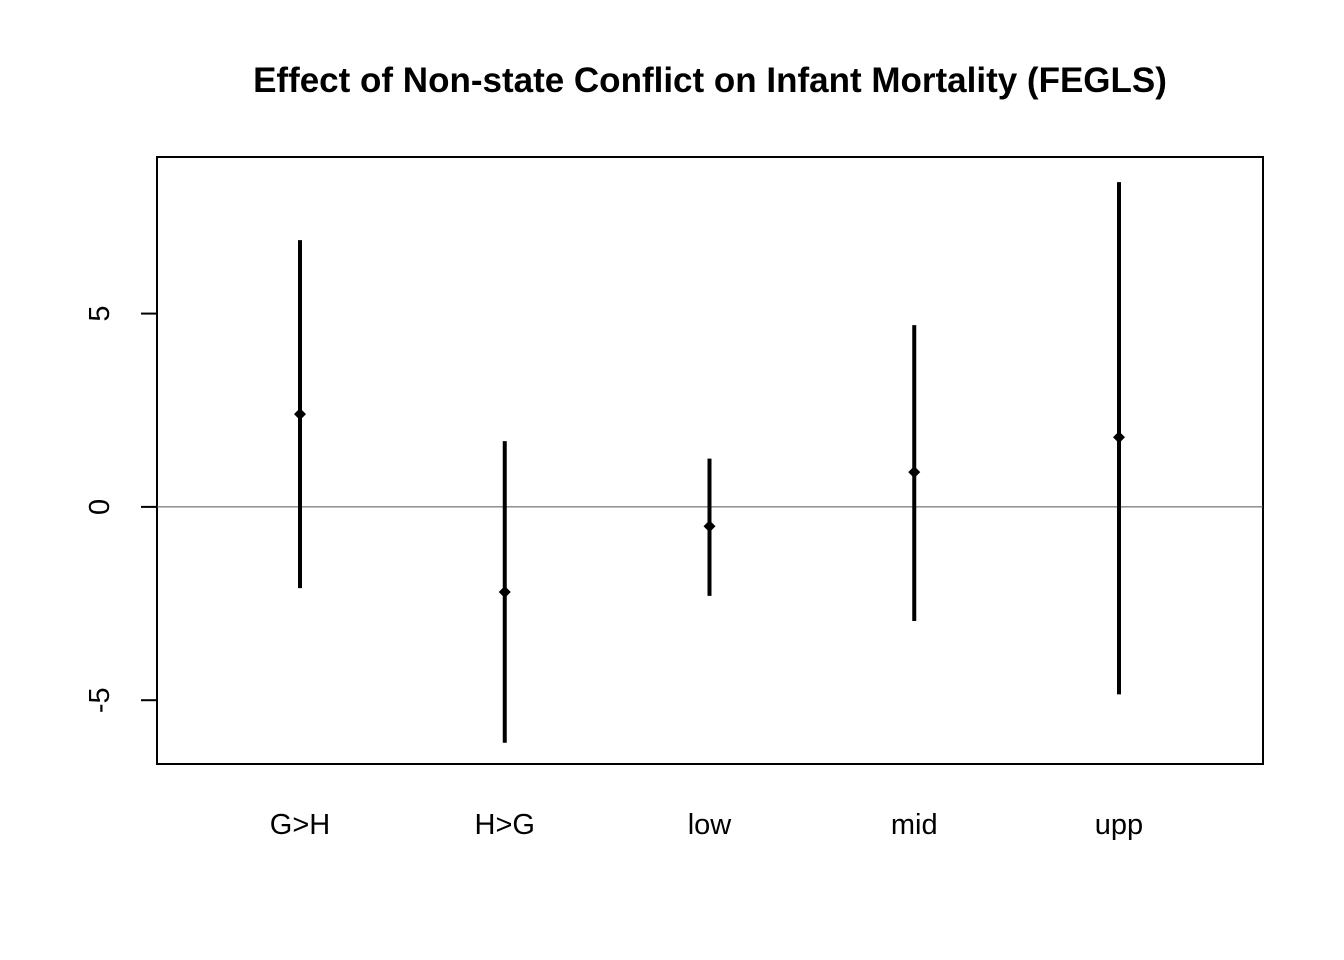 The width and height of the screenshot is (1344, 960). I want to click on x-category-labels: G>H H>G low mid upp, so click(706, 825).